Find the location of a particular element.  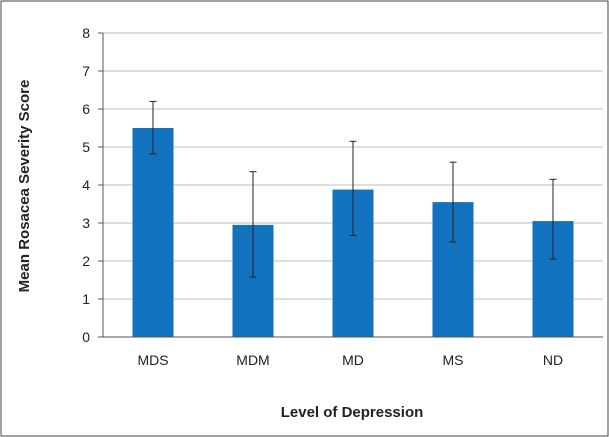

x-tick-label-nd: ND is located at coordinates (553, 360).